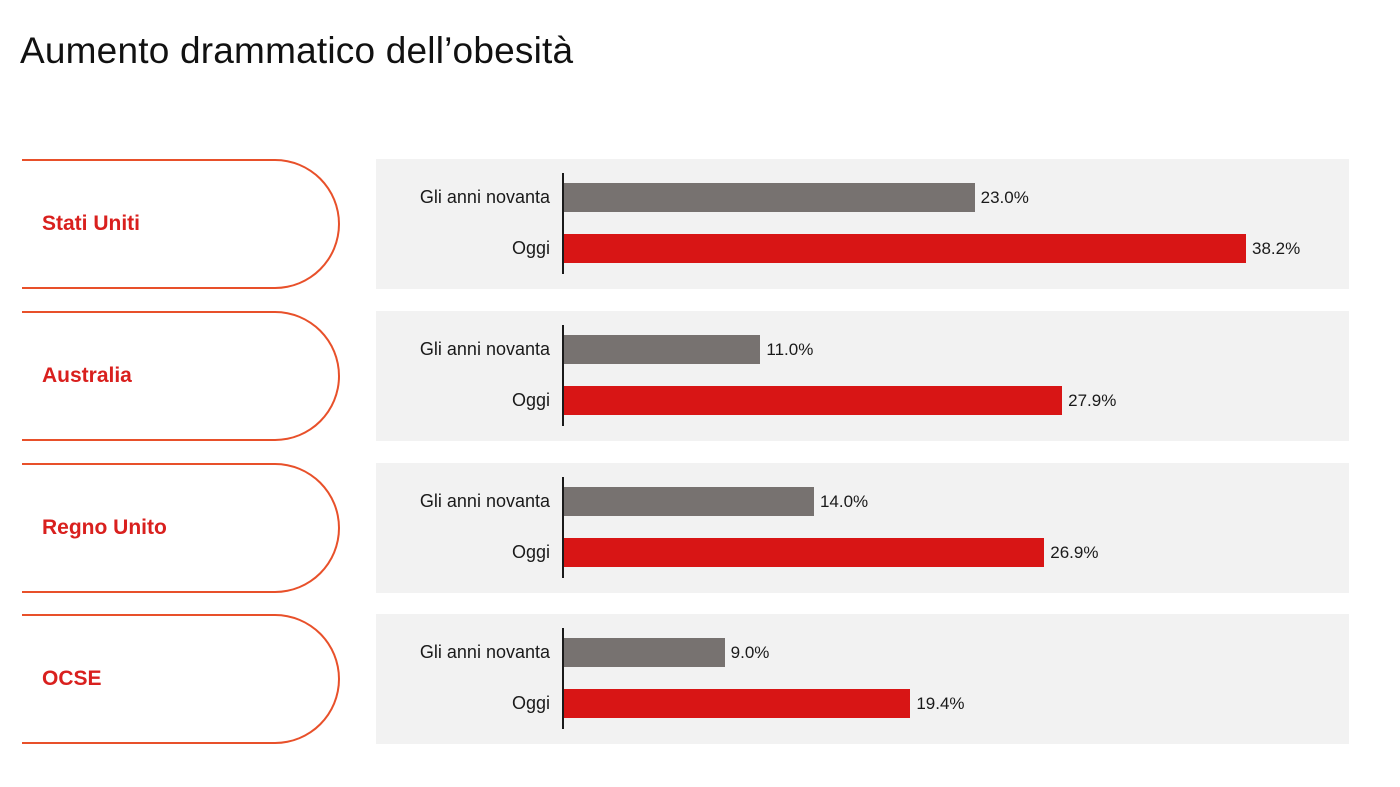  I want to click on data-label: 38.2%, so click(1276, 248).